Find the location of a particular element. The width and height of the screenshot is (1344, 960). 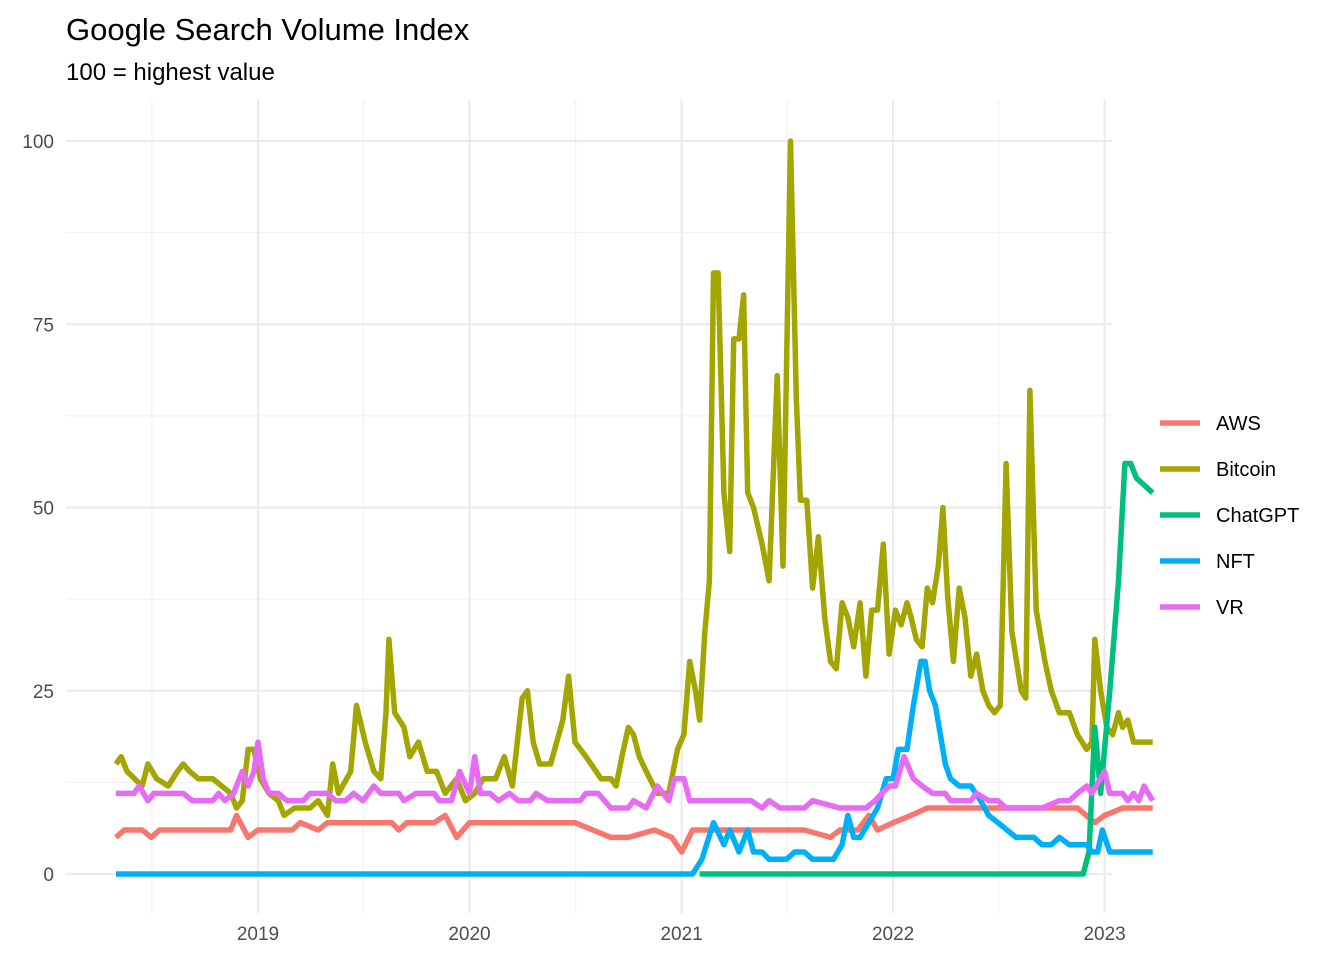

chart-title: Google Search Volume Index is located at coordinates (268, 29).